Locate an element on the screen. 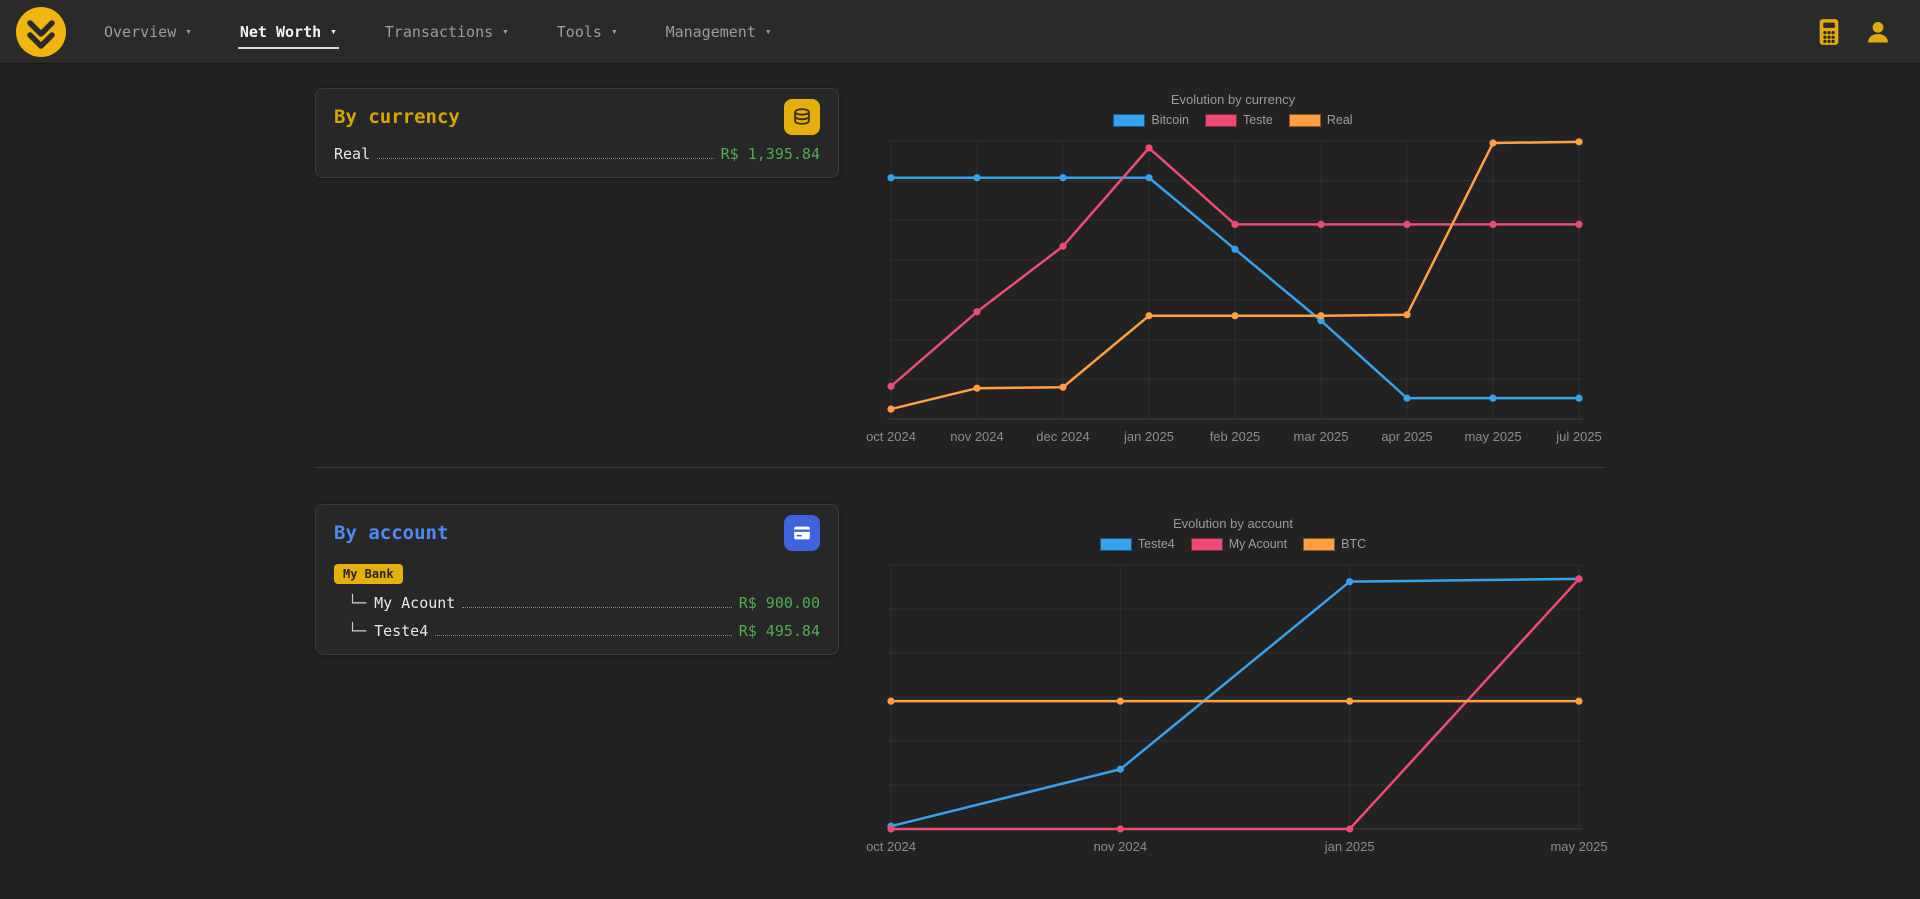 This screenshot has height=899, width=1920. nav-label: Overview is located at coordinates (140, 31).